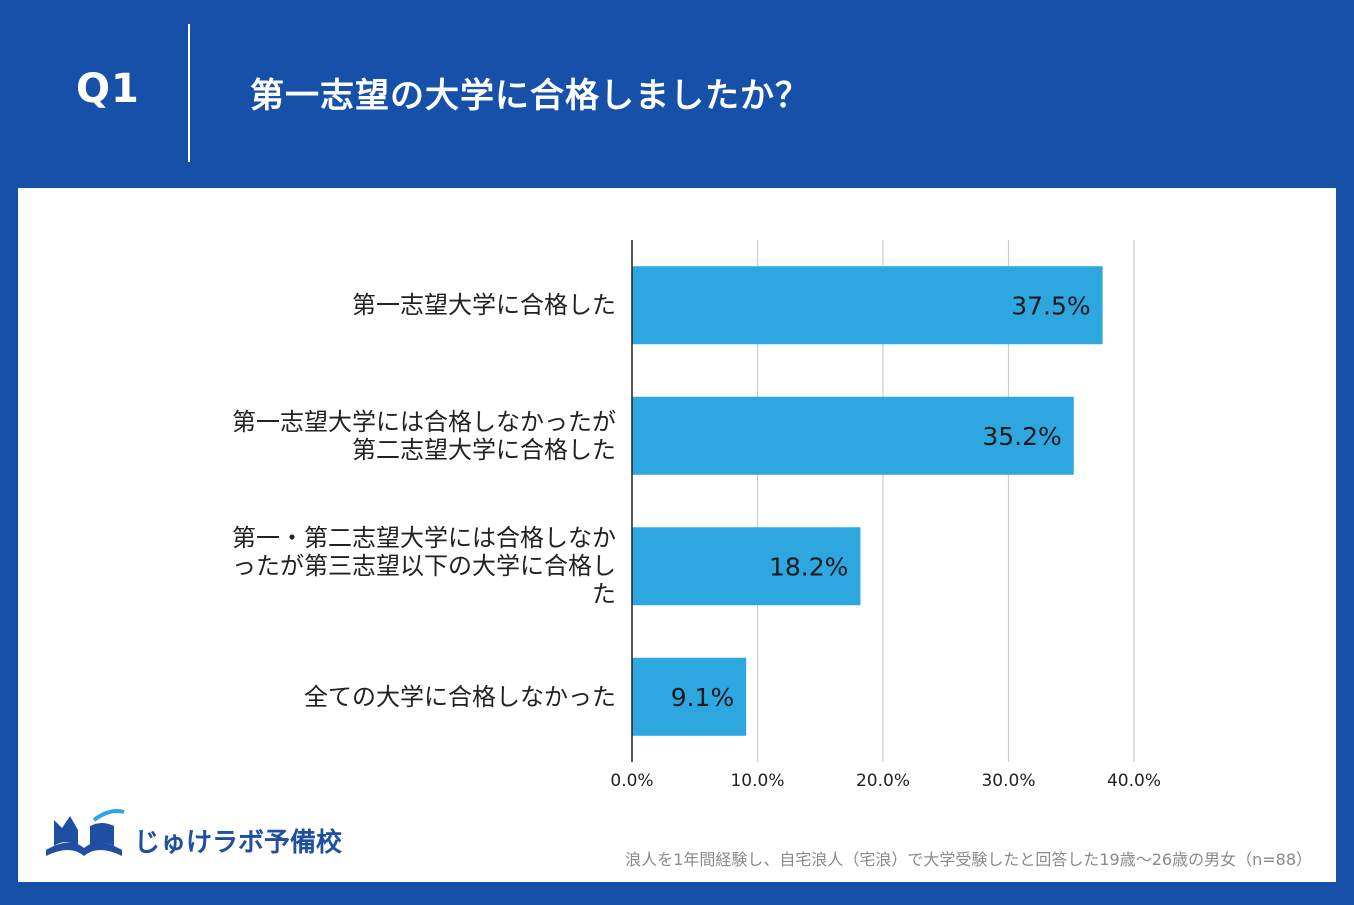 Image resolution: width=1354 pixels, height=905 pixels. I want to click on x-tick-label: 20.0%, so click(883, 781).